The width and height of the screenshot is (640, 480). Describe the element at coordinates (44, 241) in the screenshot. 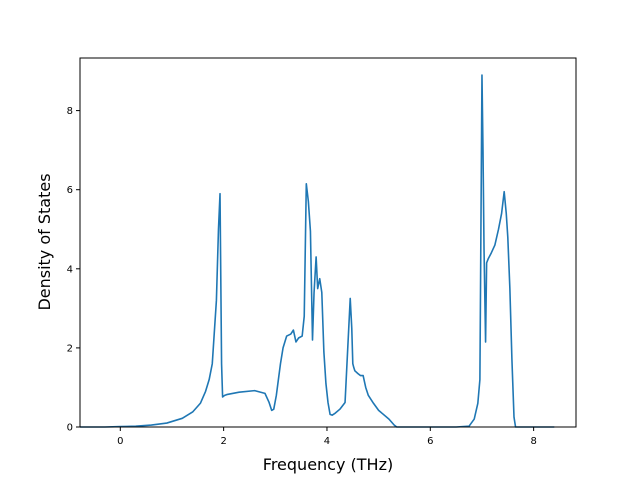

I see `y-axis-label: Density of States` at that location.